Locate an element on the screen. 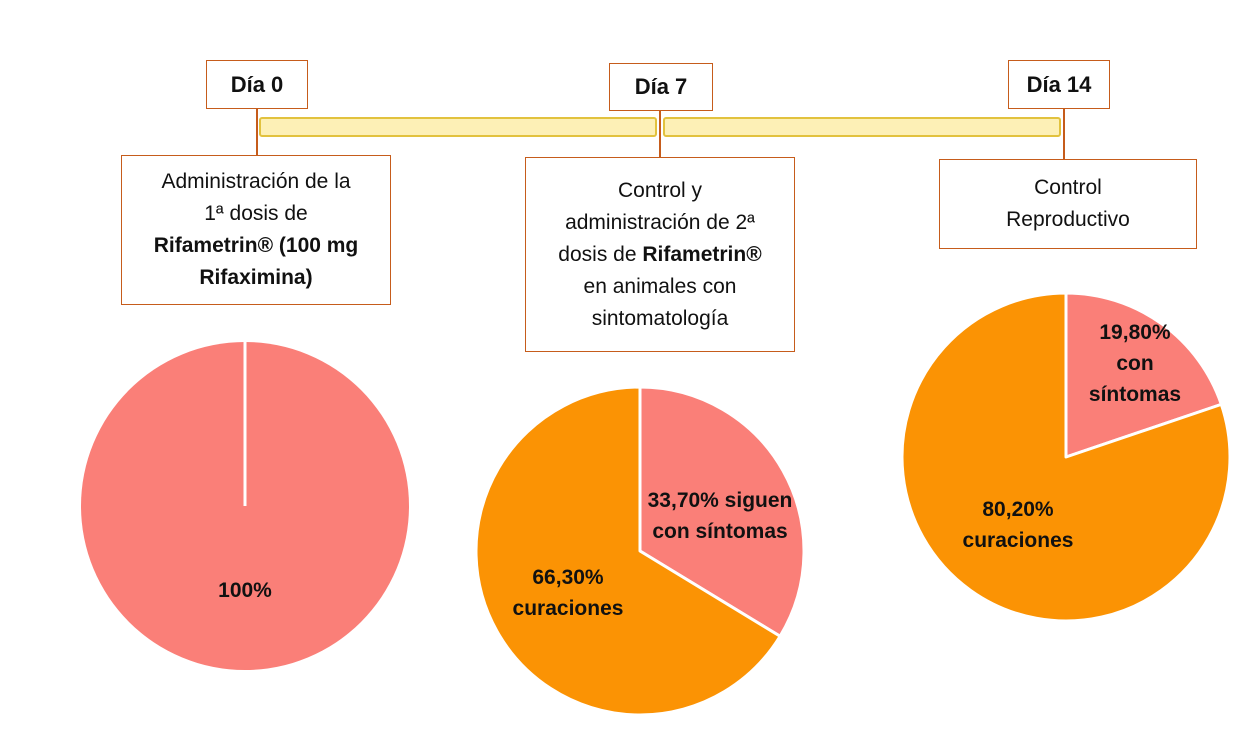 The image size is (1258, 738). day-14-label: Día 14 is located at coordinates (1059, 84).